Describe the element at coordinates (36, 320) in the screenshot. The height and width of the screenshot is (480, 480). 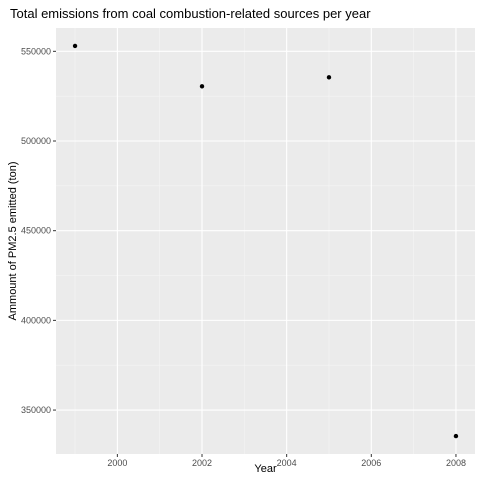
I see `y-tick-label: 400000` at that location.